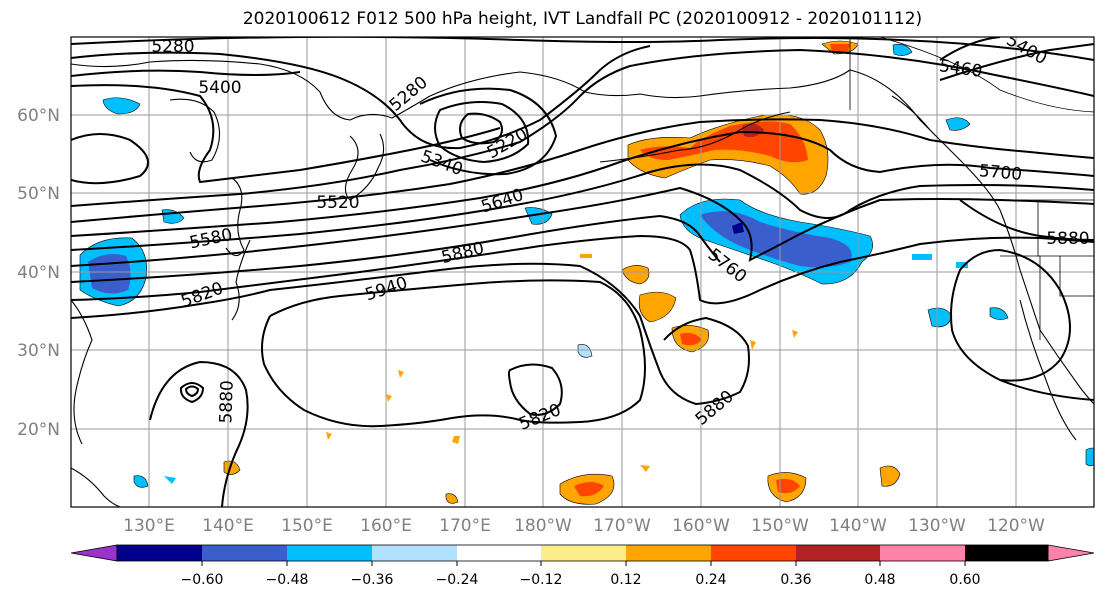 The height and width of the screenshot is (601, 1105). Describe the element at coordinates (710, 580) in the screenshot. I see `colorbar-tick-label: 0.24` at that location.